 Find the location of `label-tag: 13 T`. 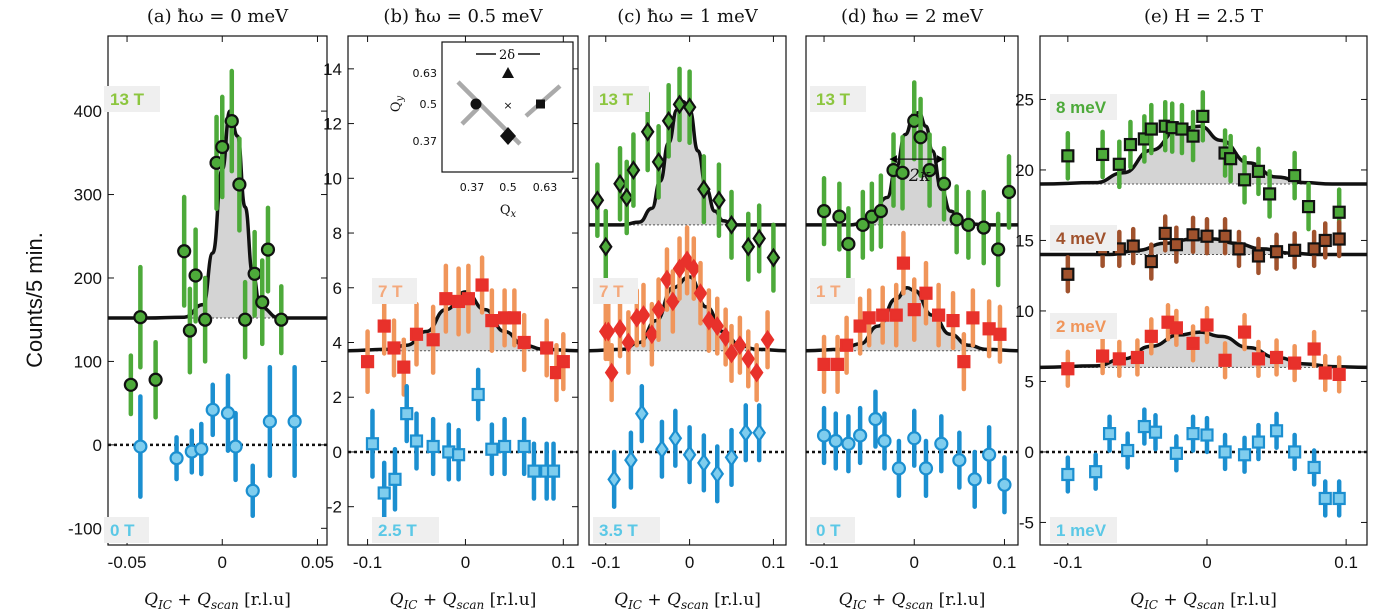

label-tag: 13 T is located at coordinates (616, 99).